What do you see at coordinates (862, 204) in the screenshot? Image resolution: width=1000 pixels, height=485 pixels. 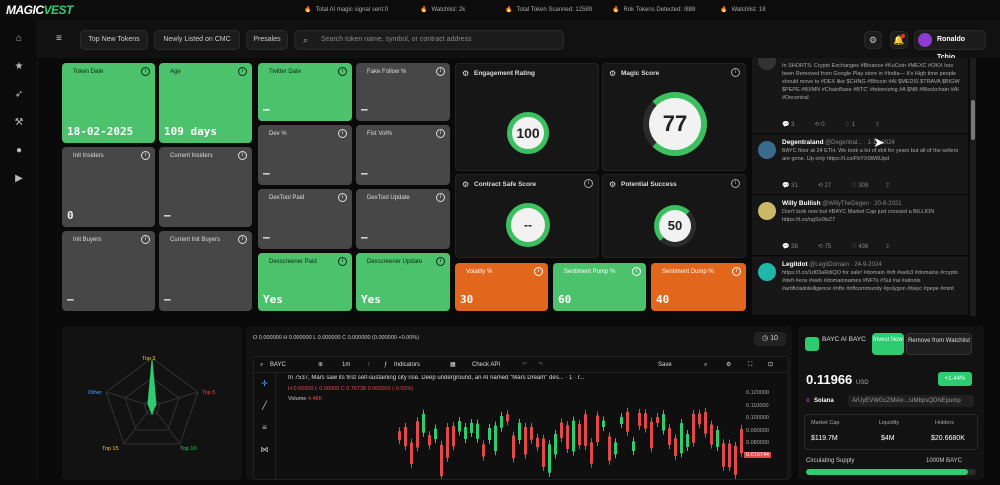 I see `tweet-handle: @WillyTheDegen · 20-8-2021` at bounding box center [862, 204].